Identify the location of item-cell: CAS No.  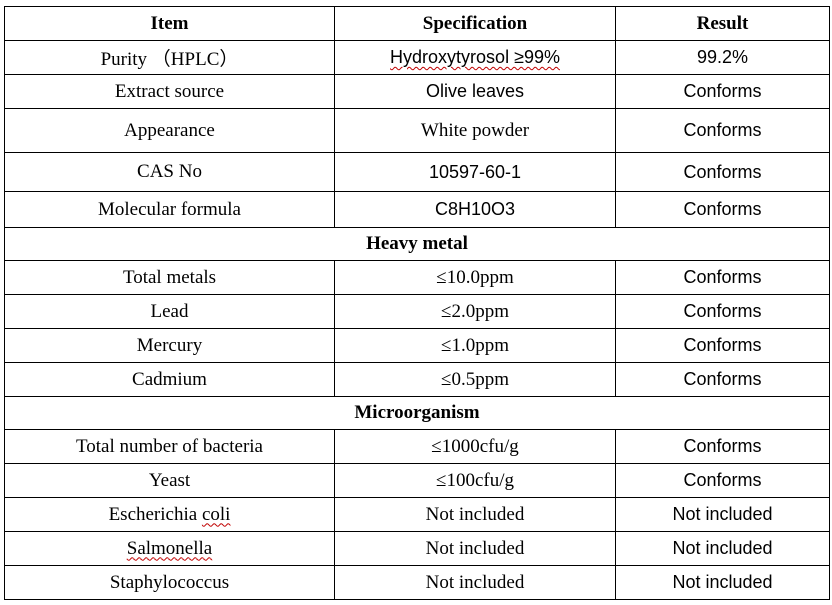
(169, 172).